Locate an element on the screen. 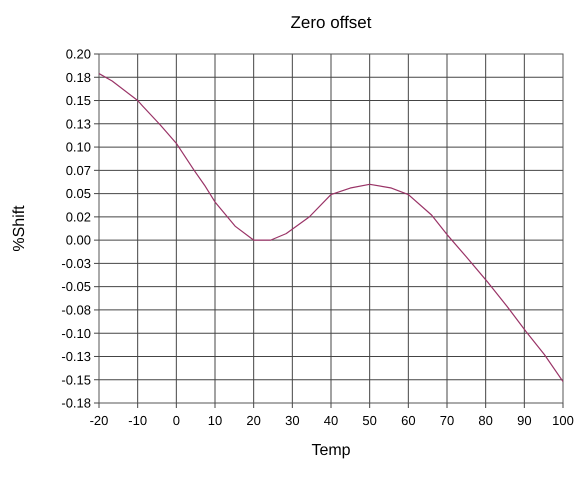 This screenshot has width=578, height=479. y-tick-label: -0.13 is located at coordinates (76, 356).